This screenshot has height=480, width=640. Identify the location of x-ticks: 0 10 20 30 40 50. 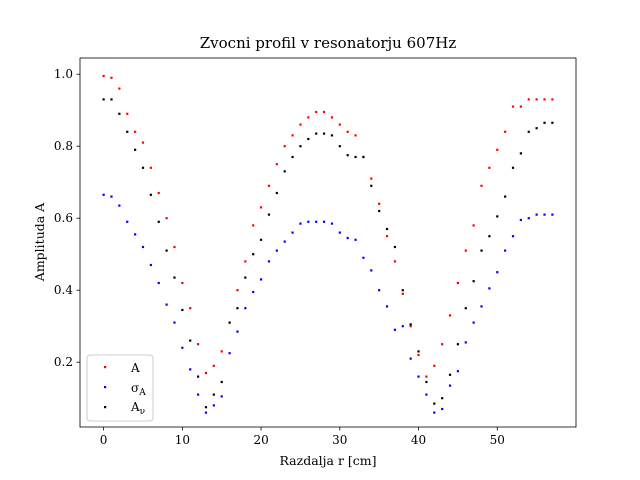
(302, 437).